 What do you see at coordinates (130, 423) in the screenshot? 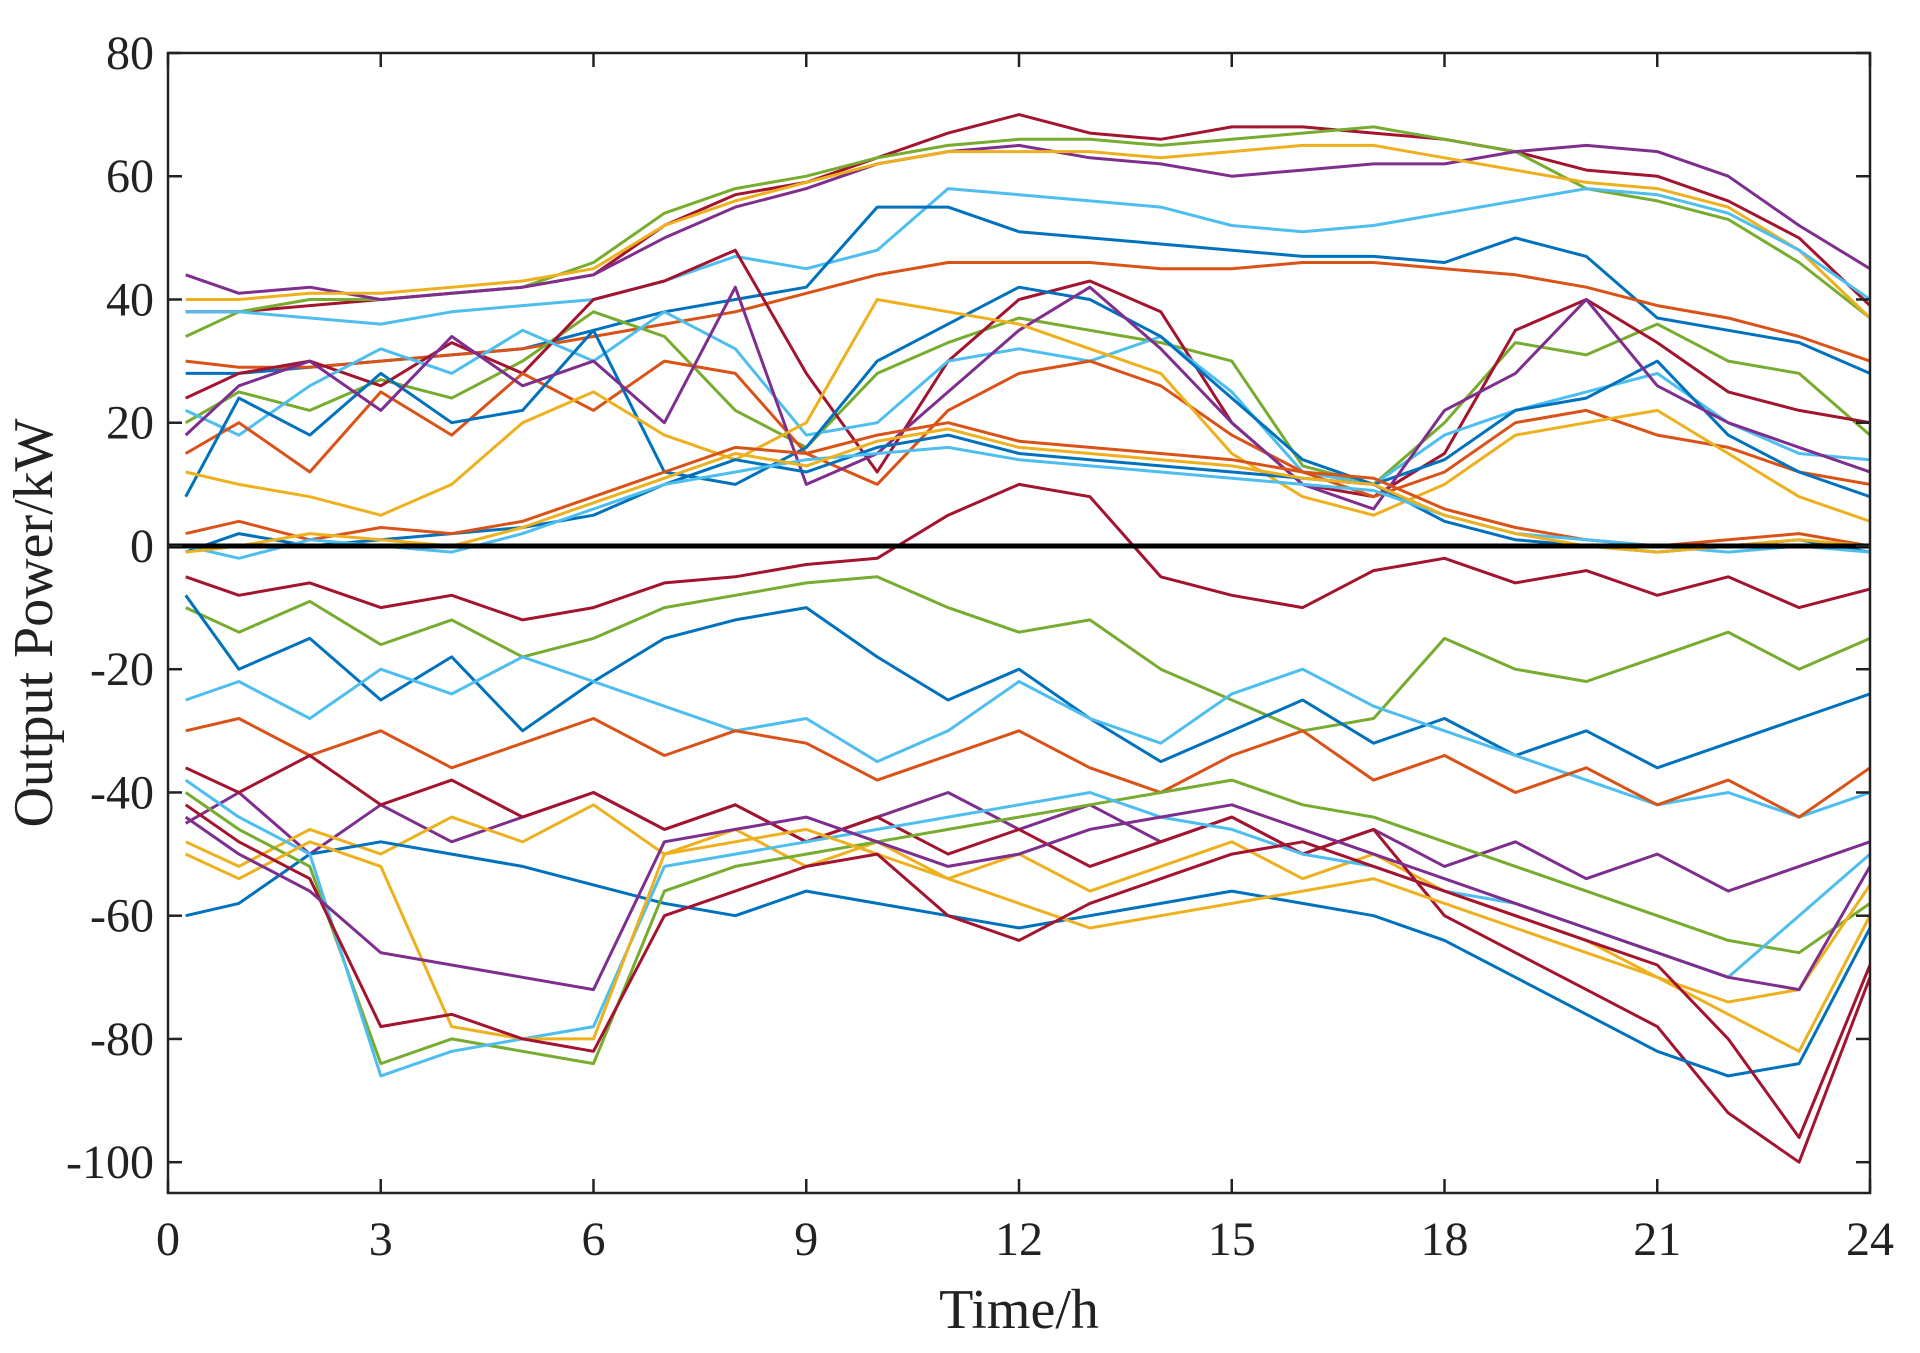
I see `y-tick-label: 20` at bounding box center [130, 423].